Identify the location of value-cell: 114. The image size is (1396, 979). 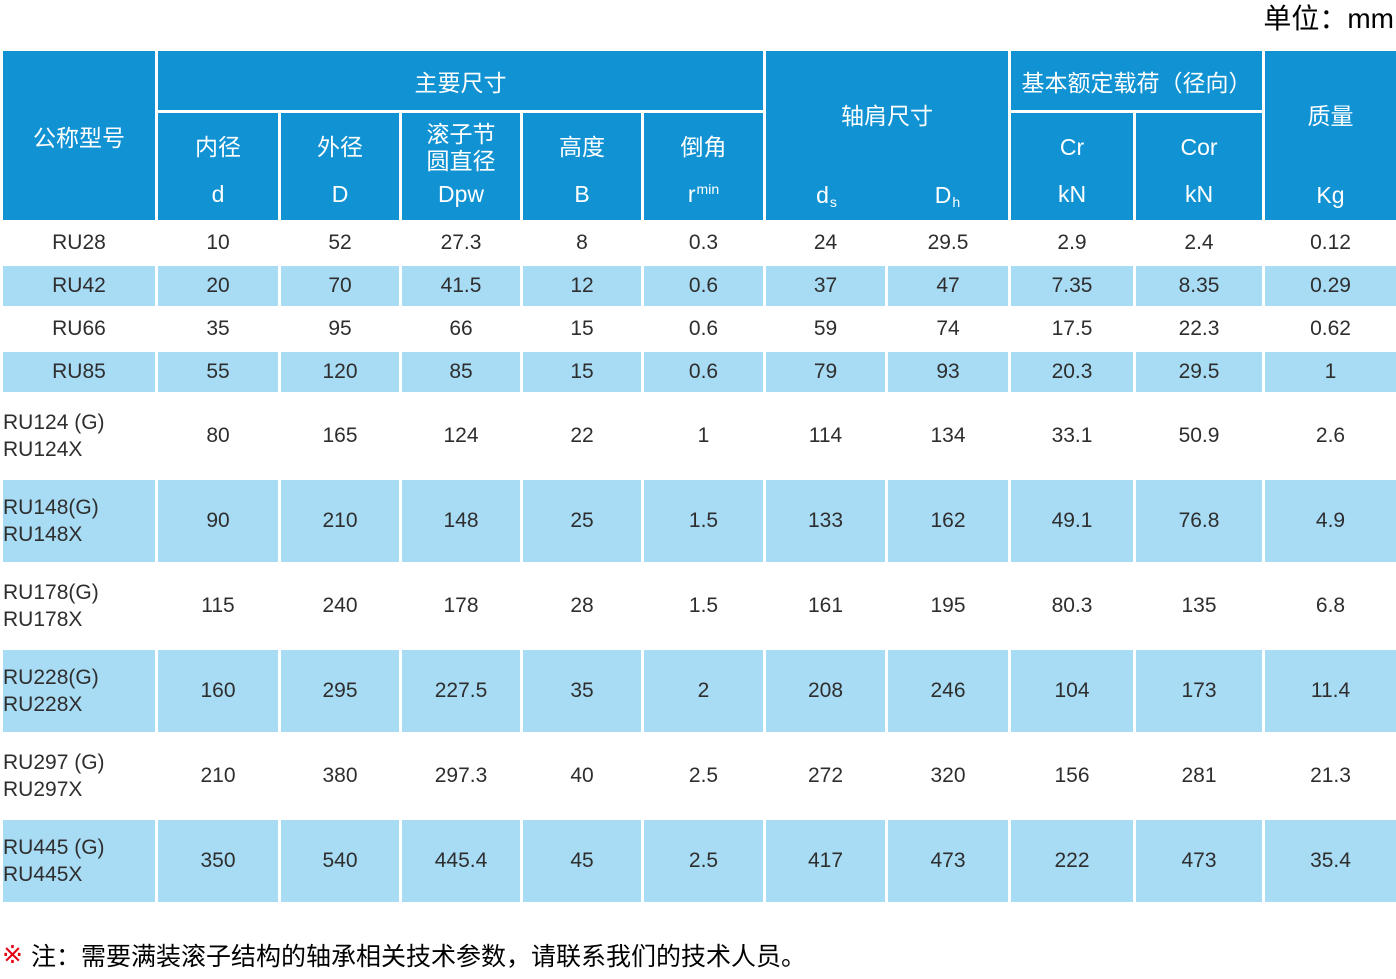
(825, 436).